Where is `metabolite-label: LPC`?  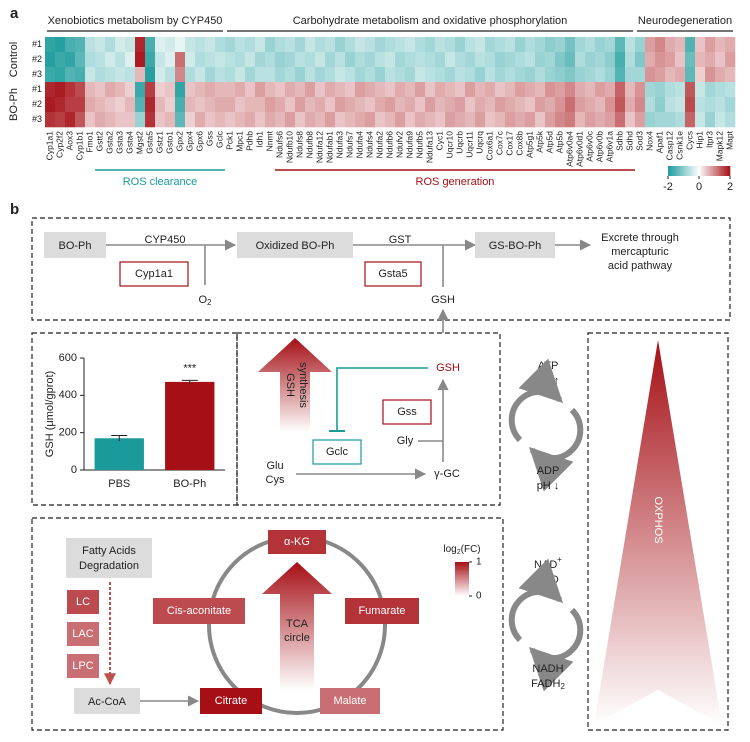
metabolite-label: LPC is located at coordinates (82, 666).